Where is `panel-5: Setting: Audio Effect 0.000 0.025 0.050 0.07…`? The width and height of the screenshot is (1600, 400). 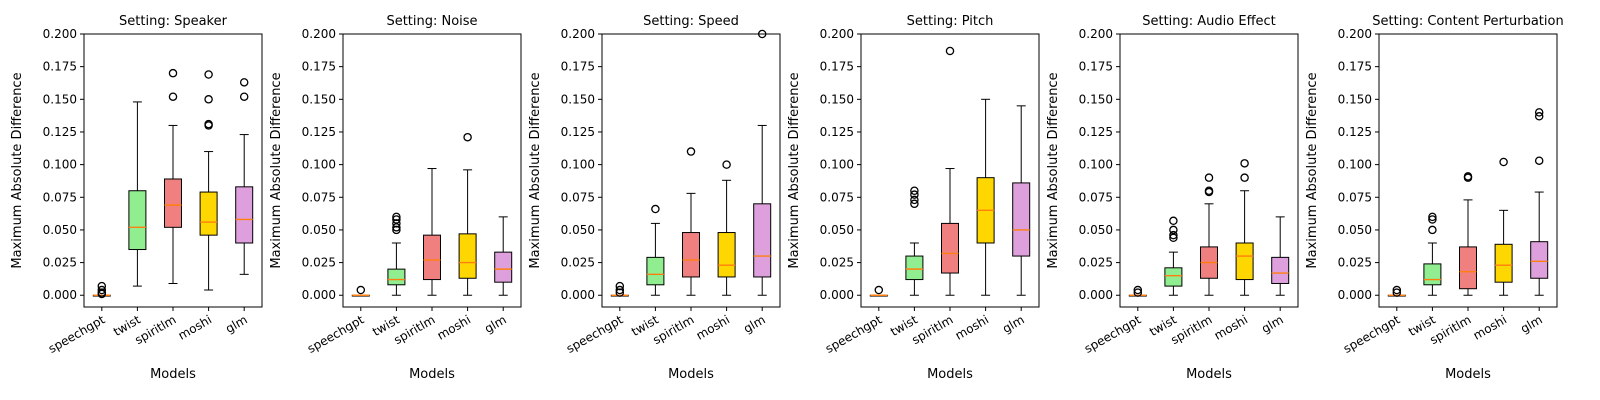 panel-5: Setting: Audio Effect 0.000 0.025 0.050 0.07… is located at coordinates (1172, 198).